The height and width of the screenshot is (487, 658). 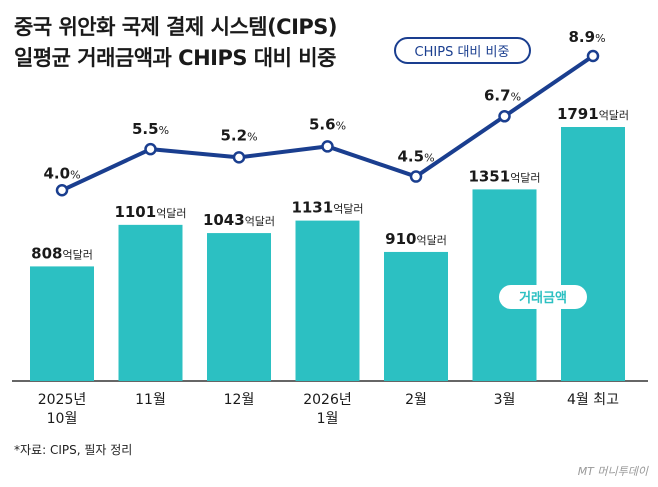 I want to click on legend-line-label: CHIPS 대비 비중, so click(x=462, y=52).